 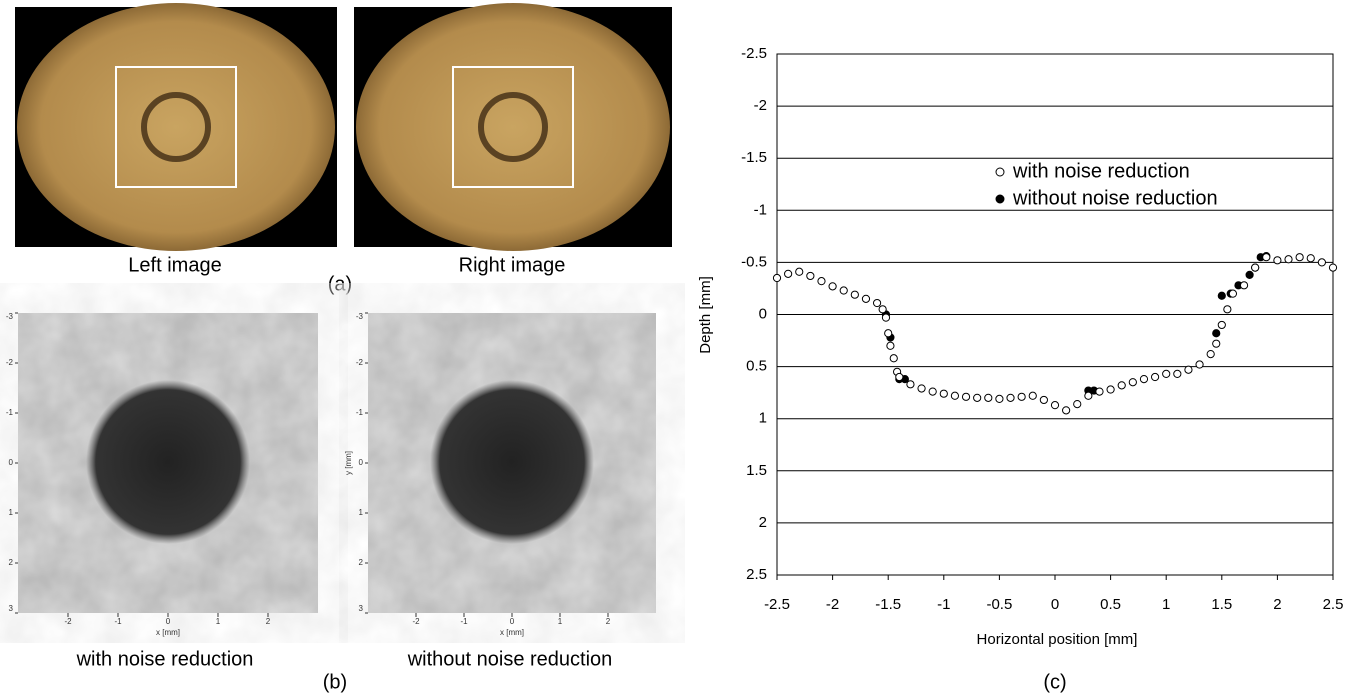 I want to click on y-tick-label: 0.5, so click(x=756, y=366).